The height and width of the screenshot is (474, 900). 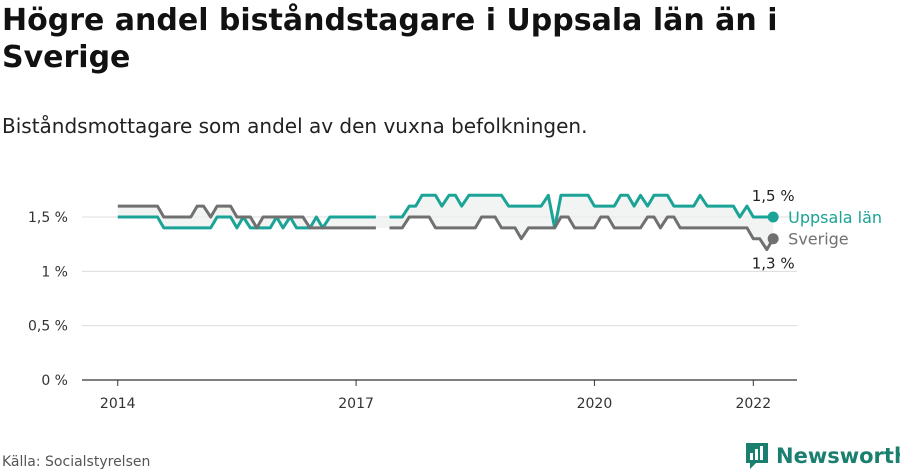 I want to click on y-tick-label: 0,5 %, so click(x=48, y=327).